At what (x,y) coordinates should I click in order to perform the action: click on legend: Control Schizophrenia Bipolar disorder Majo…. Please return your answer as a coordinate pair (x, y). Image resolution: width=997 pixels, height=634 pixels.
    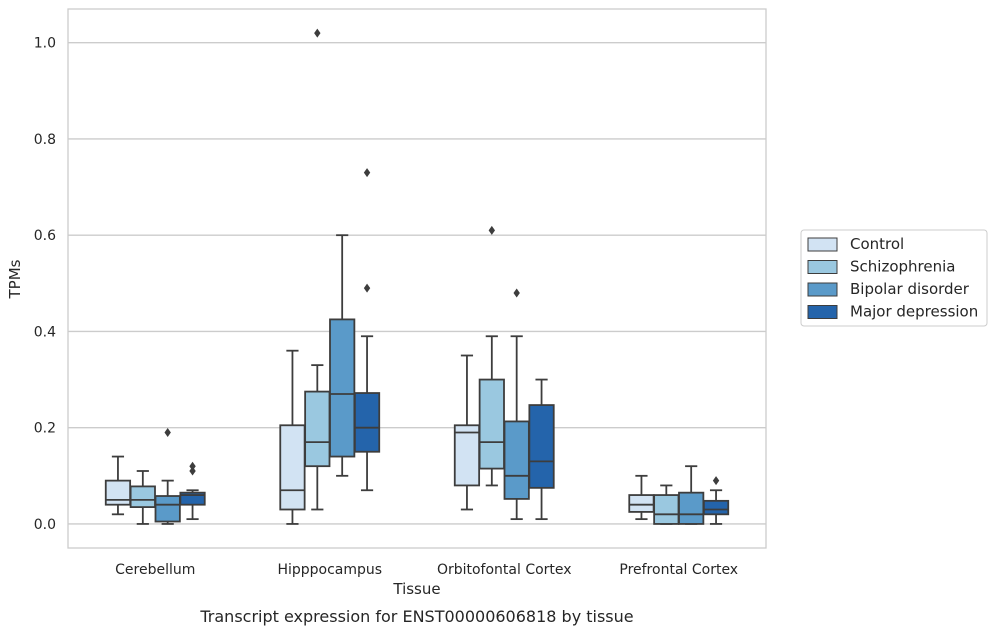
    Looking at the image, I should click on (894, 278).